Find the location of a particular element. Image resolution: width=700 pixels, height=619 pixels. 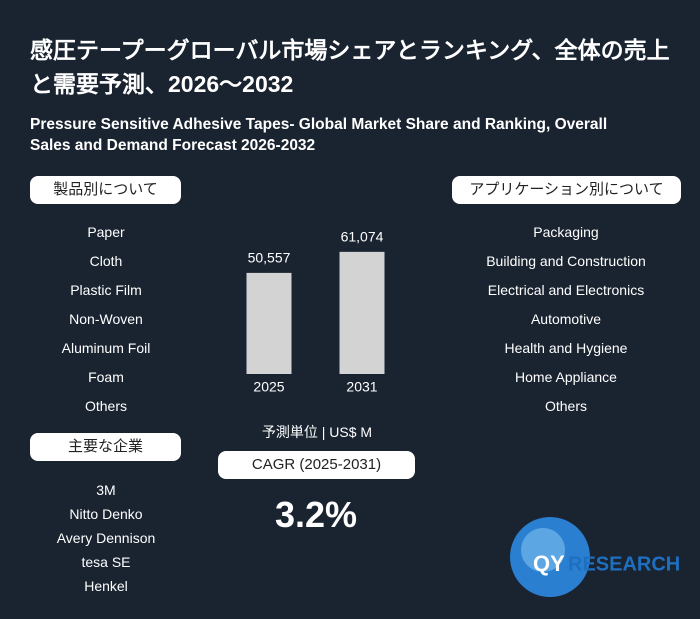

application-item: Health and Hygiene is located at coordinates (566, 348).